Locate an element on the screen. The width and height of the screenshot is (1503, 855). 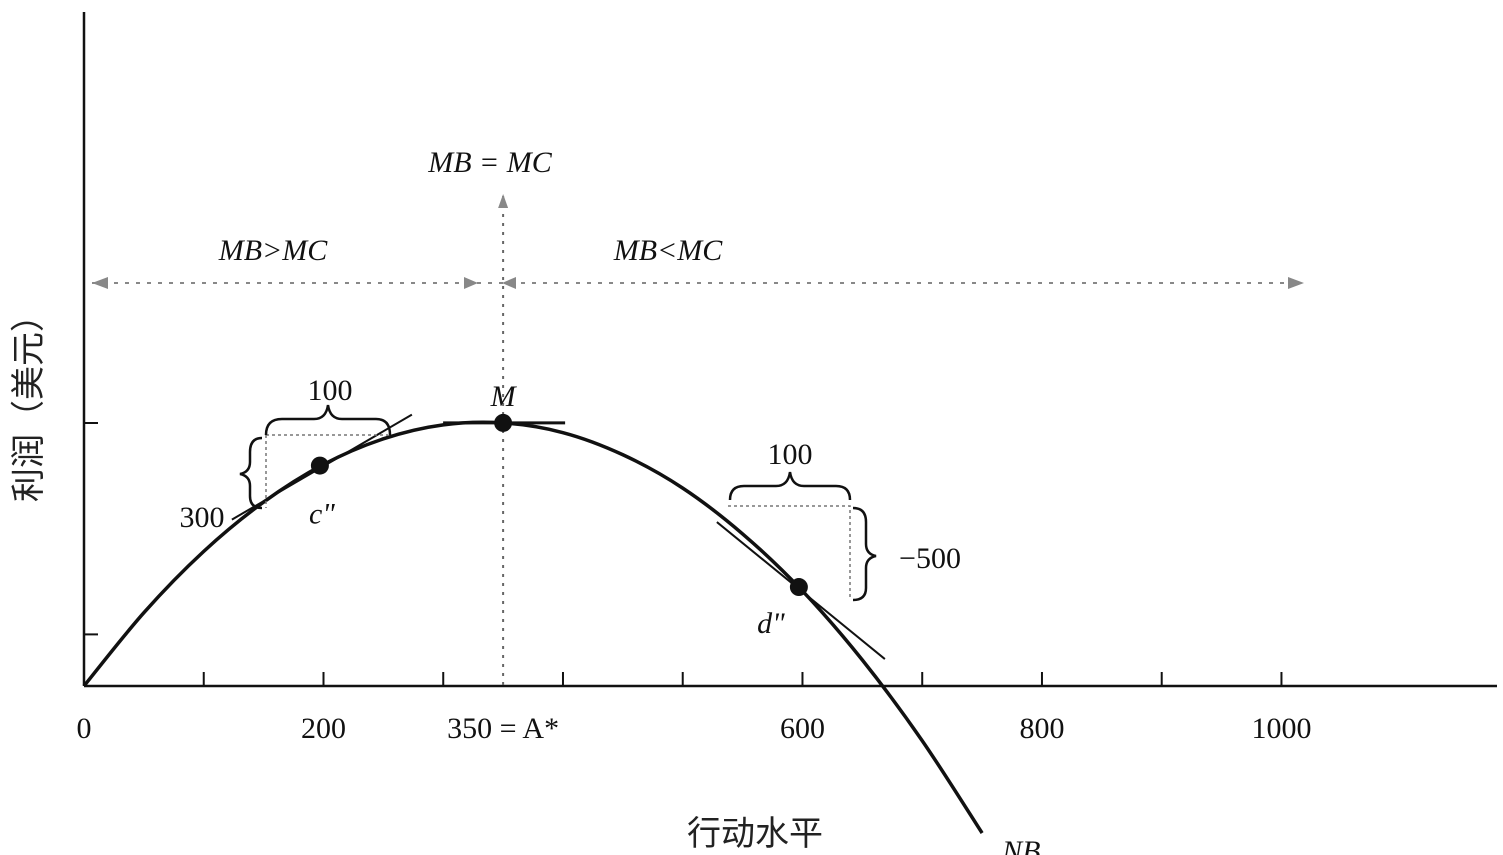
point-c is located at coordinates (319, 465).